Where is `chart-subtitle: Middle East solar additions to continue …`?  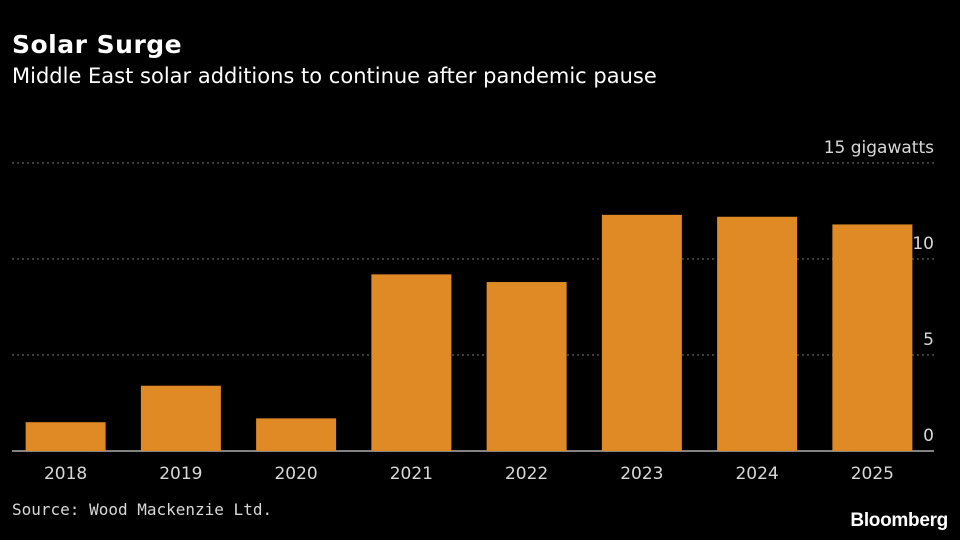
chart-subtitle: Middle East solar additions to continue … is located at coordinates (334, 76).